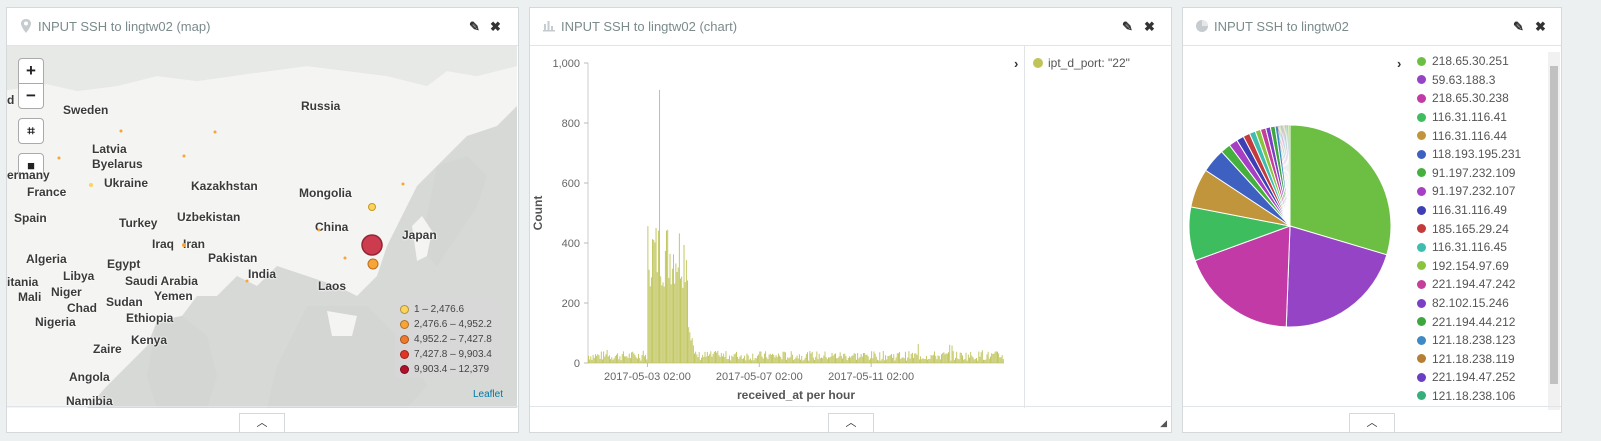  I want to click on legend-scrollbar, so click(1554, 231).